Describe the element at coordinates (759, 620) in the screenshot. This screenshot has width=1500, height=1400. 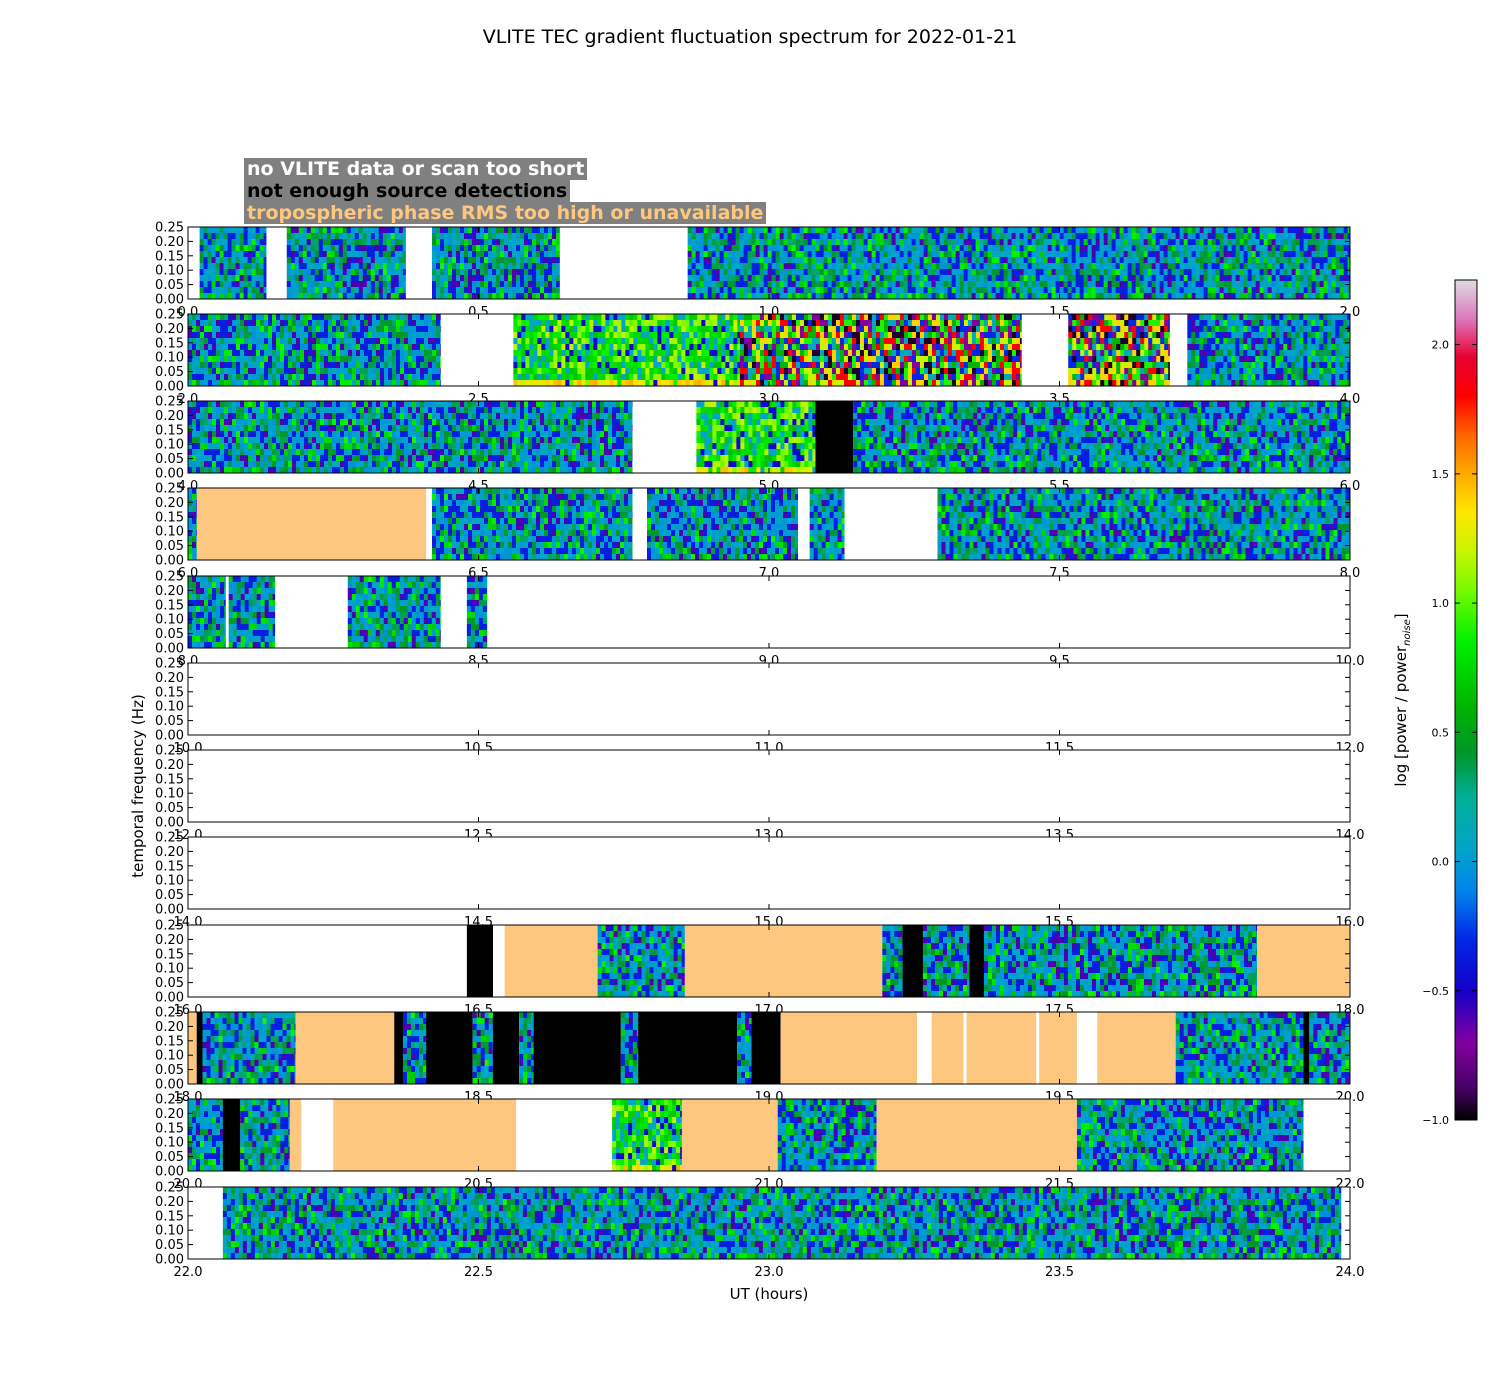
I see `panel-4: 0.000.050.100.150.200.258.0 8.5 9.0 9.5 10.0` at that location.